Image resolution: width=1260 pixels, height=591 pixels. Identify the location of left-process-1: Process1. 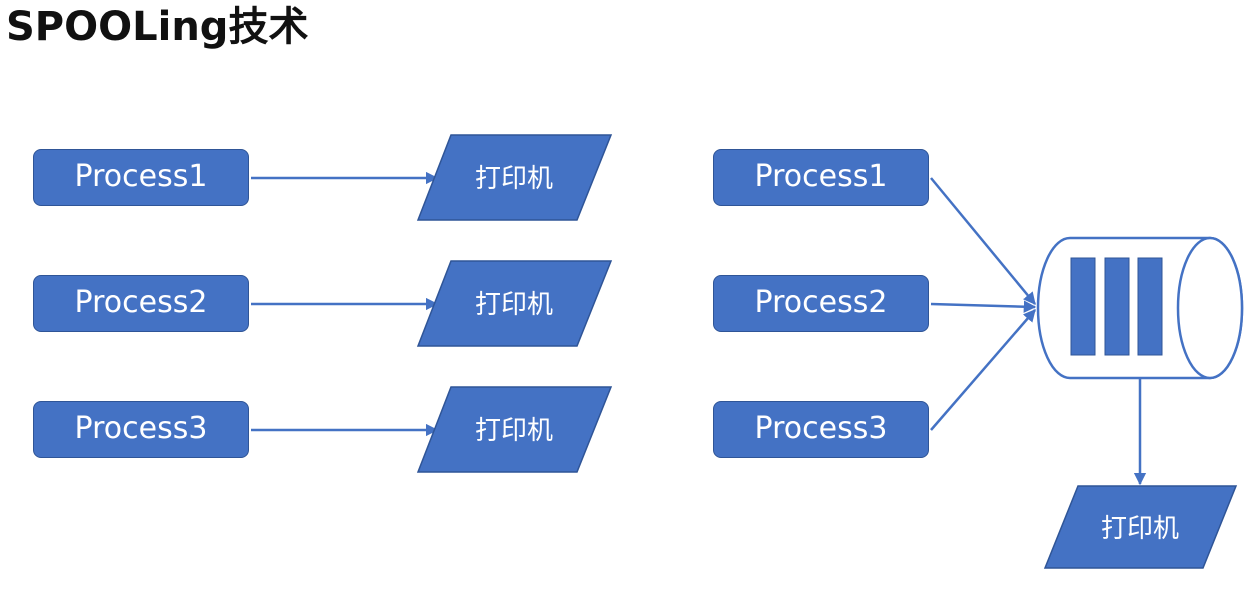
(141, 177).